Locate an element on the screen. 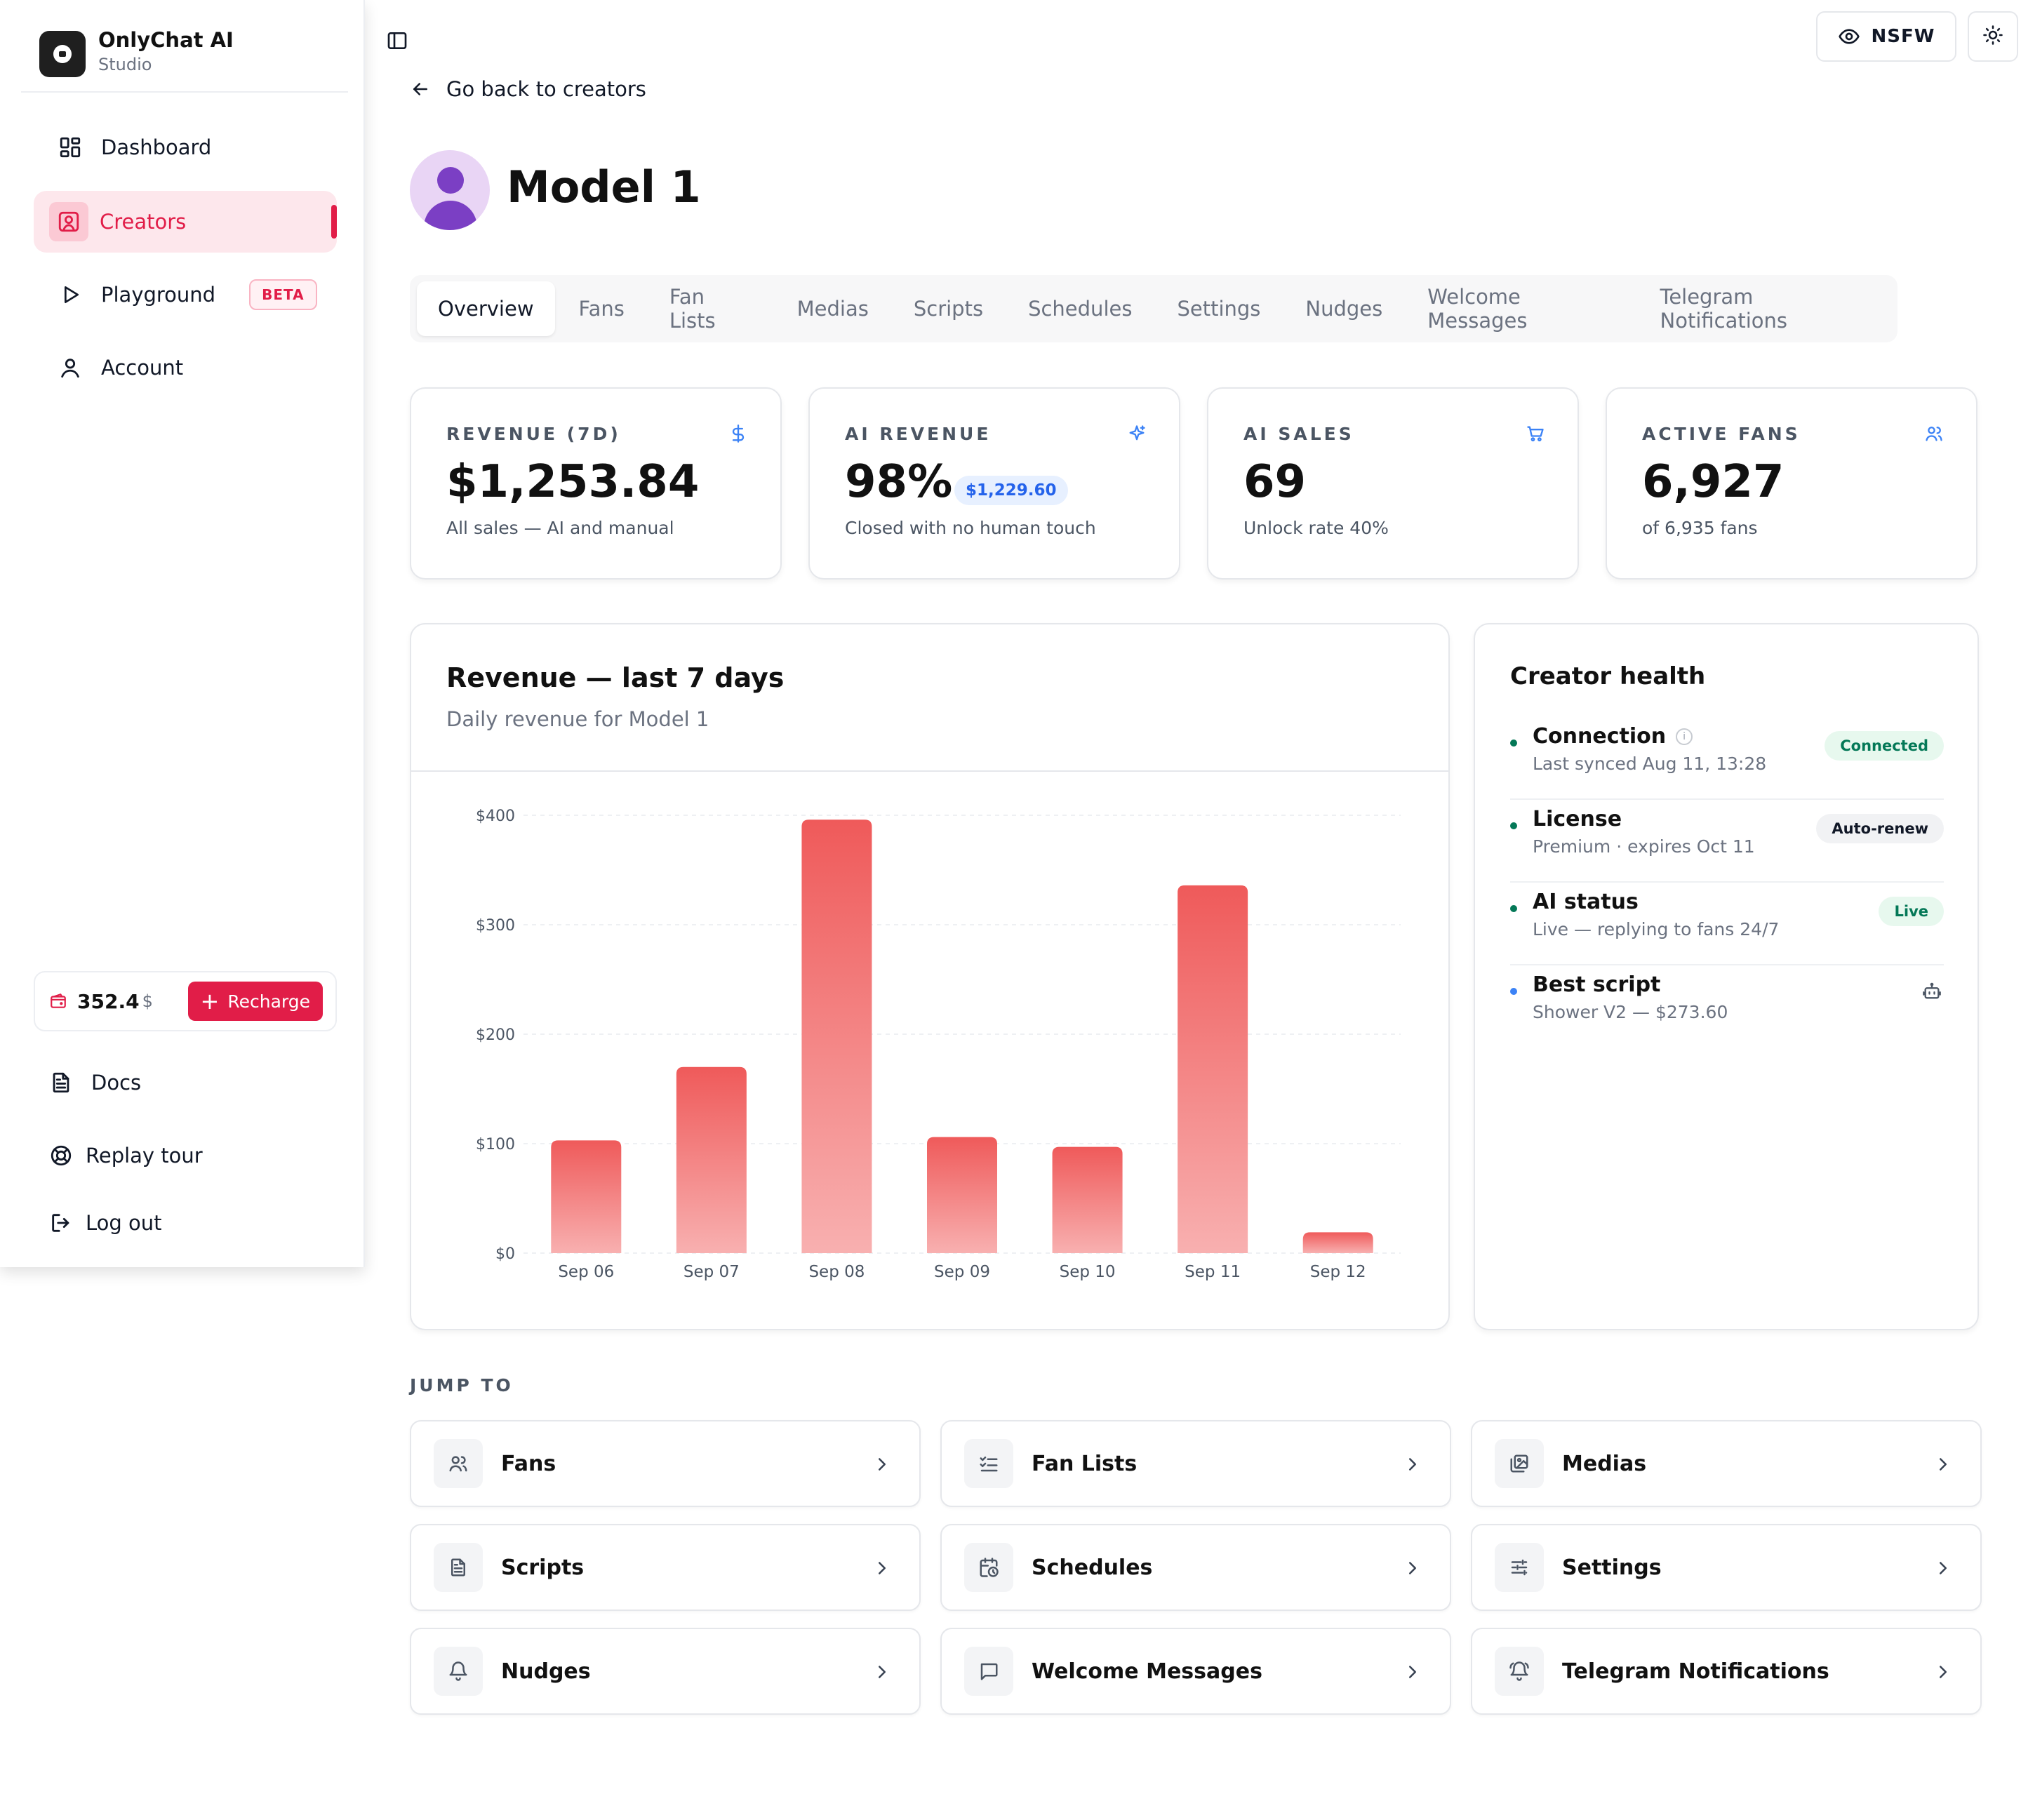 The width and height of the screenshot is (2021, 1820). eye-icon is located at coordinates (1849, 36).